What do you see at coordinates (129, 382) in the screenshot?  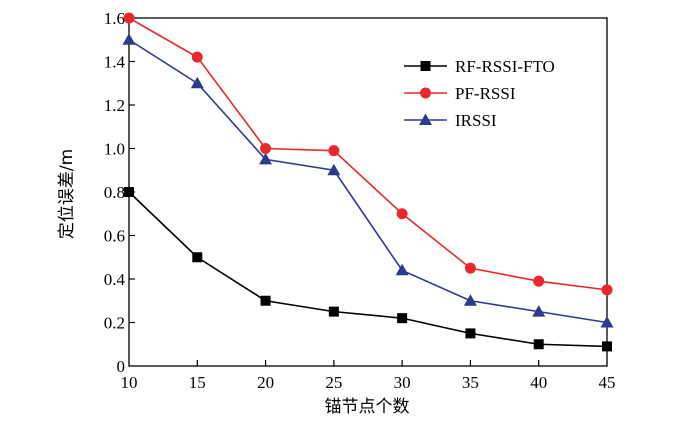 I see `x-tick-label: 10` at bounding box center [129, 382].